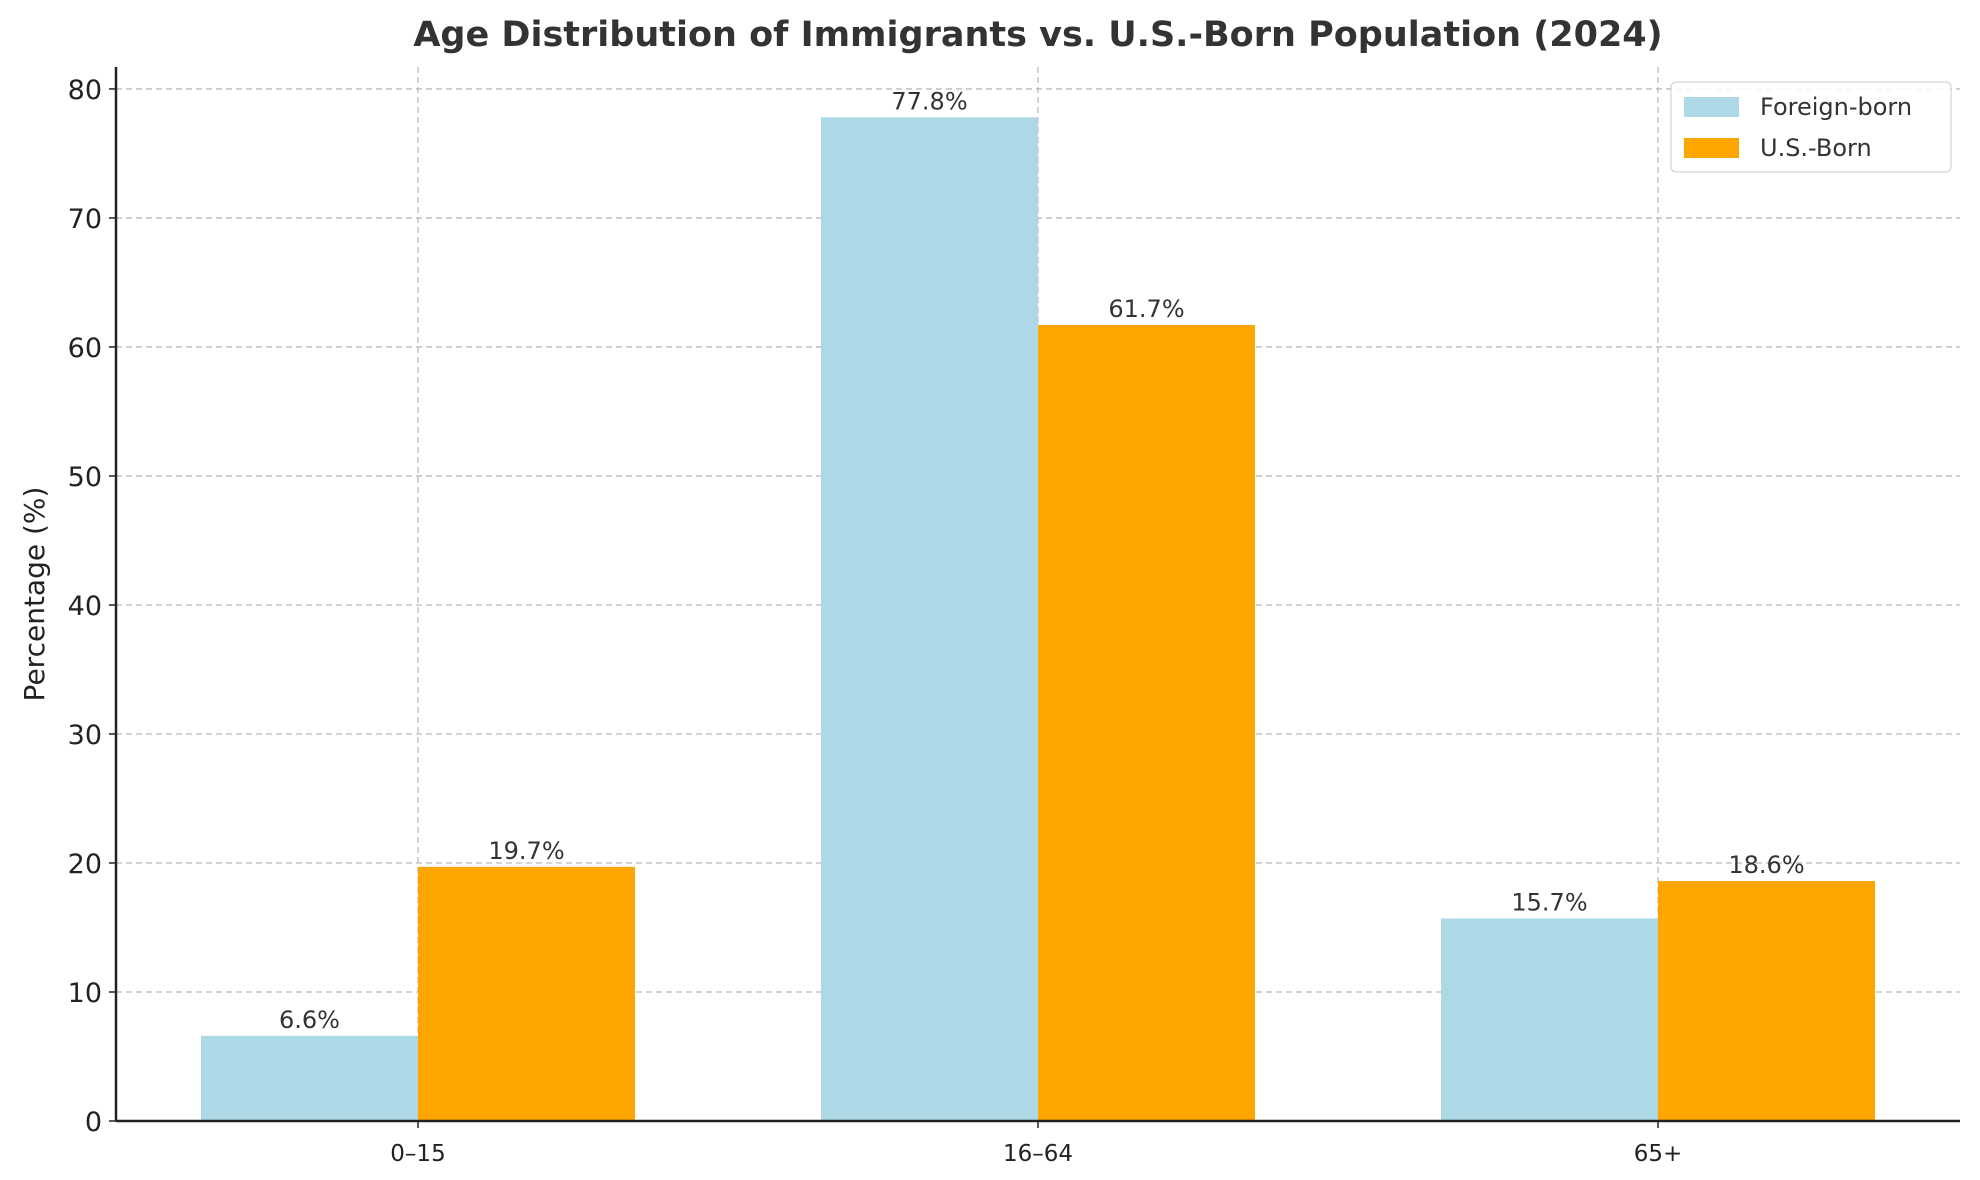  Describe the element at coordinates (85, 864) in the screenshot. I see `y-tick-label: 20` at that location.